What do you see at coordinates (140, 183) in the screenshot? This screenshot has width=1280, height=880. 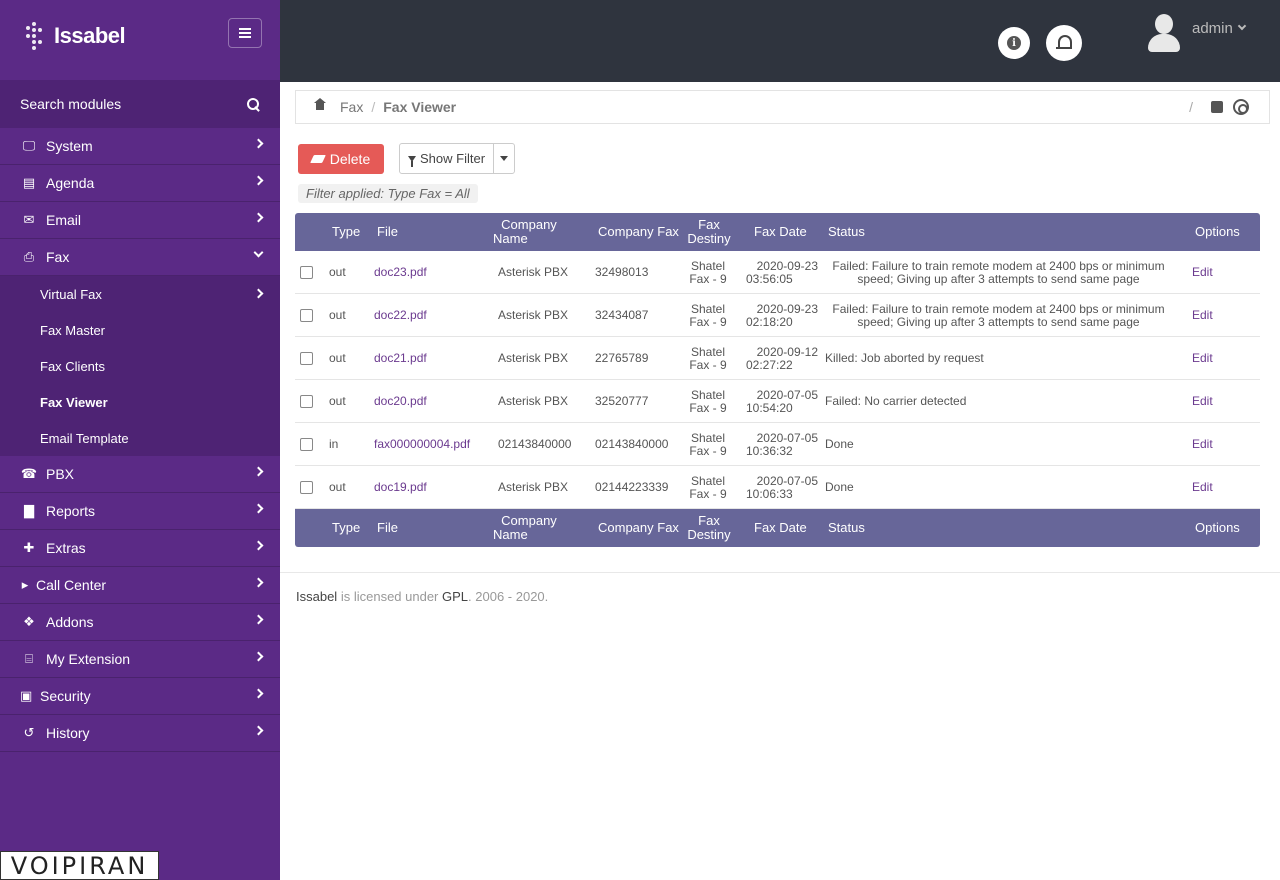 I see `sidebar-item-agenda: ▤ Agenda` at bounding box center [140, 183].